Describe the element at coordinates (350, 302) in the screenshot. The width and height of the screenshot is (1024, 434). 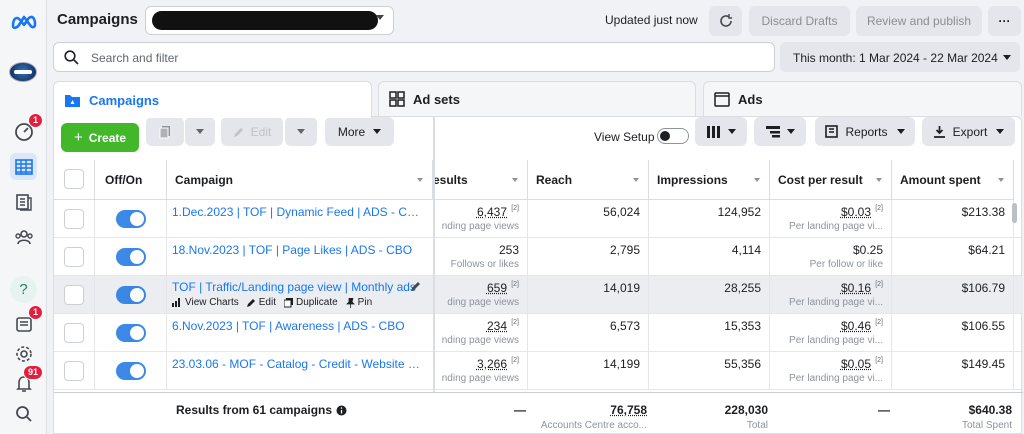
I see `pin-icon` at that location.